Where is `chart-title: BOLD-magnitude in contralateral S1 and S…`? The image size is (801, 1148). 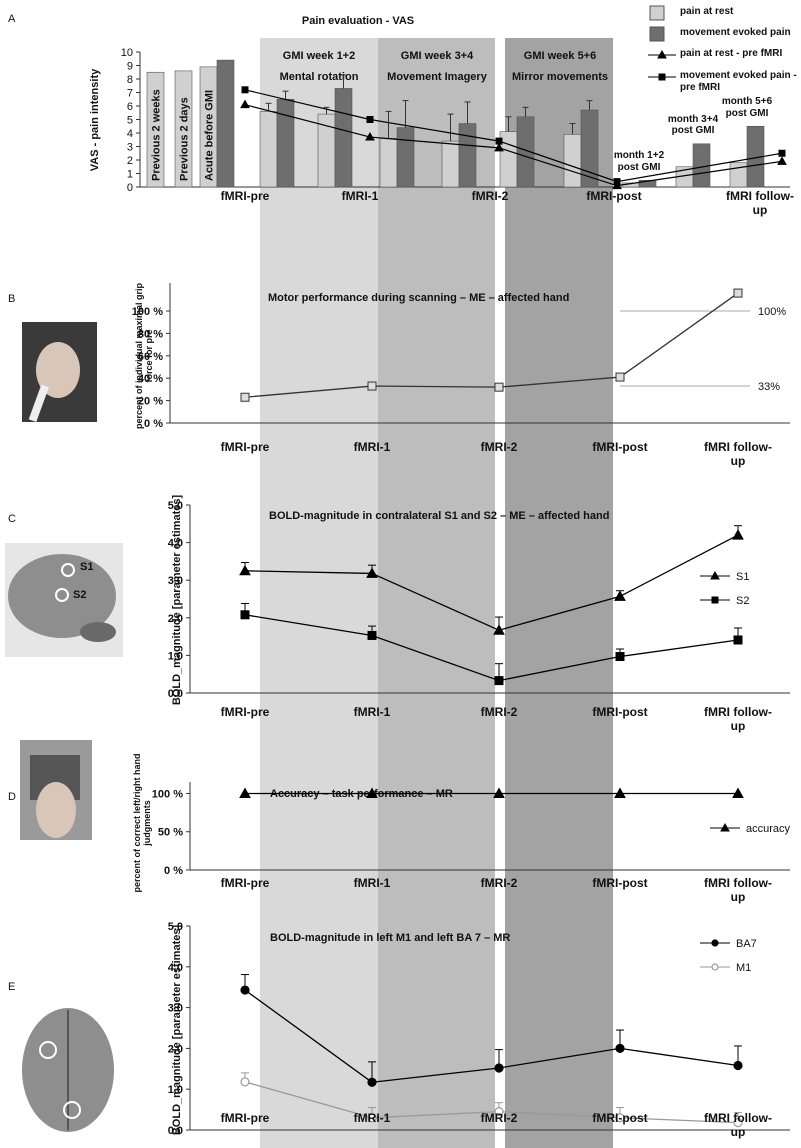 chart-title: BOLD-magnitude in contralateral S1 and S… is located at coordinates (439, 516).